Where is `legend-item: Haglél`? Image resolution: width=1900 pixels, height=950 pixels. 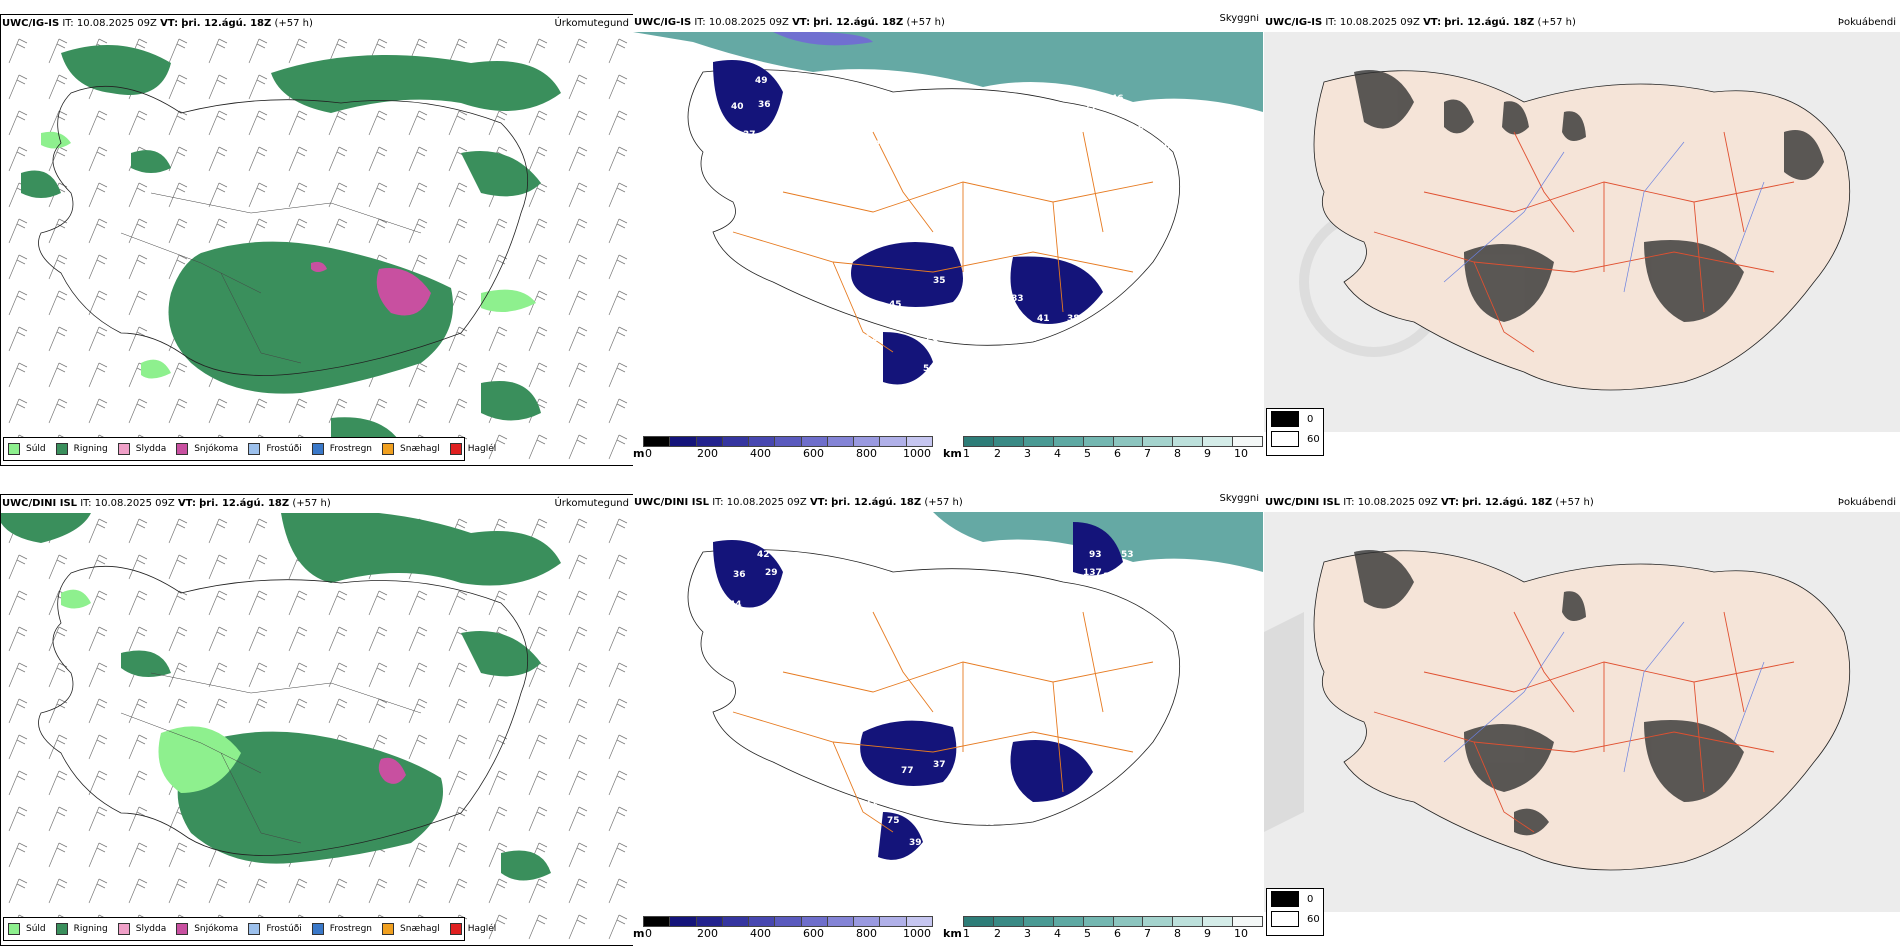
legend-item: Haglél is located at coordinates (472, 449).